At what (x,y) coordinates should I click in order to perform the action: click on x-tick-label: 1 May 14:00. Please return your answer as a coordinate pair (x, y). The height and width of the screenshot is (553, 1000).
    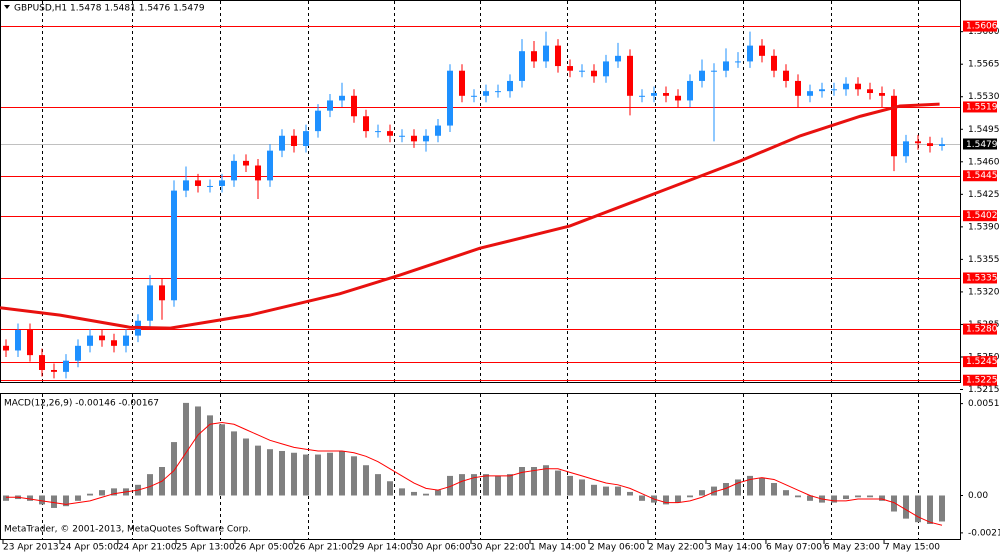
    Looking at the image, I should click on (558, 548).